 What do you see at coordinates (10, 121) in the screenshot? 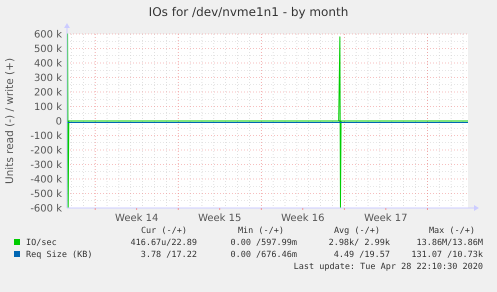
I see `y-axis-title: Units read (-) / write (+)` at bounding box center [10, 121].